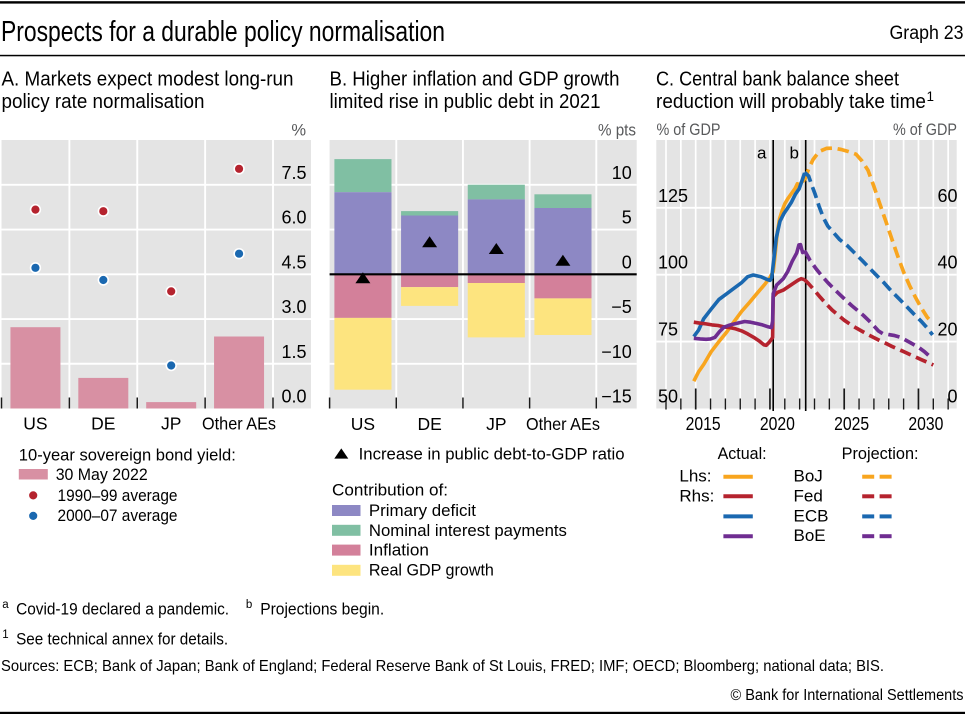 This screenshot has height=719, width=965. What do you see at coordinates (103, 102) in the screenshot?
I see `svg-text: policy rate normalisation` at bounding box center [103, 102].